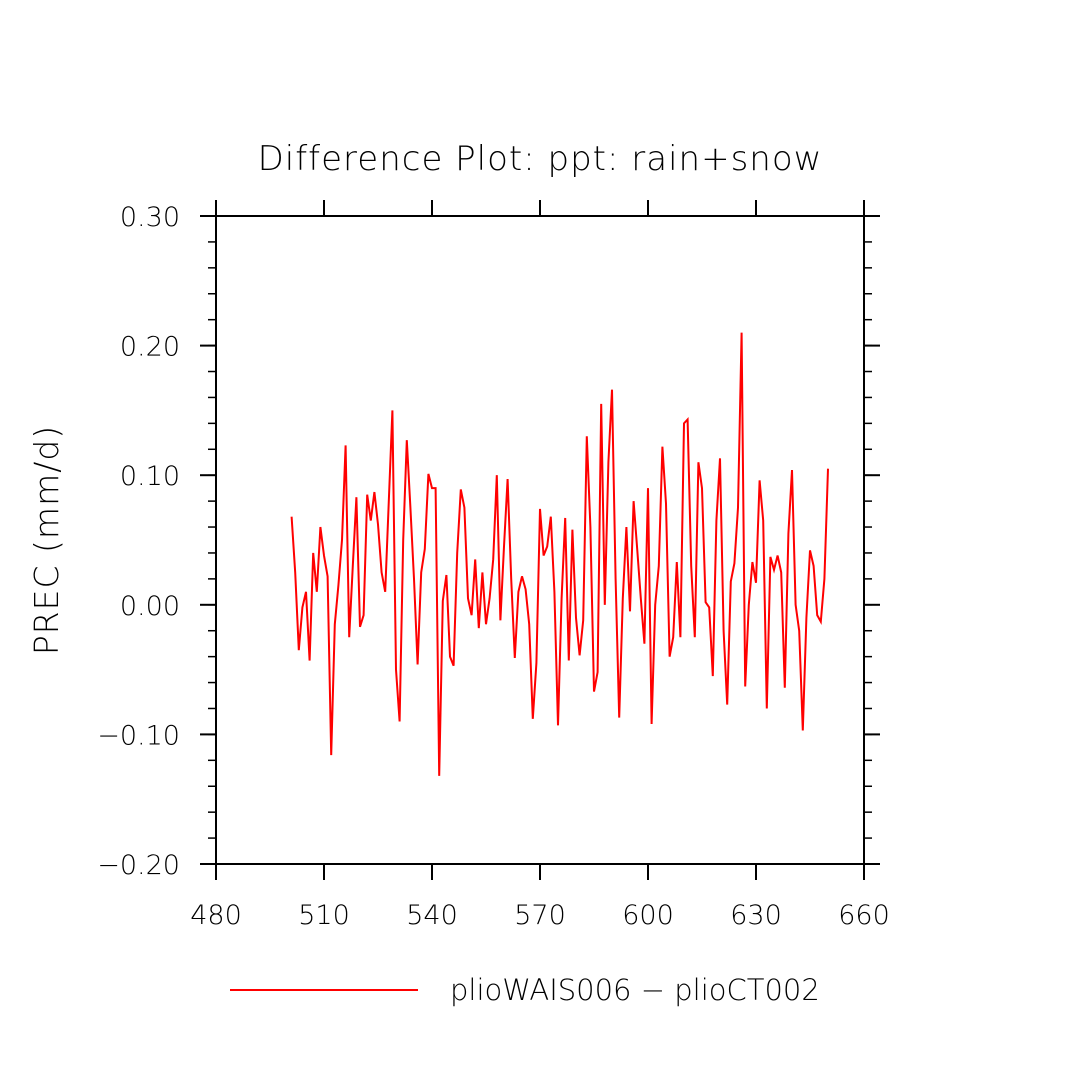  I want to click on x-tick-label: 510, so click(324, 915).